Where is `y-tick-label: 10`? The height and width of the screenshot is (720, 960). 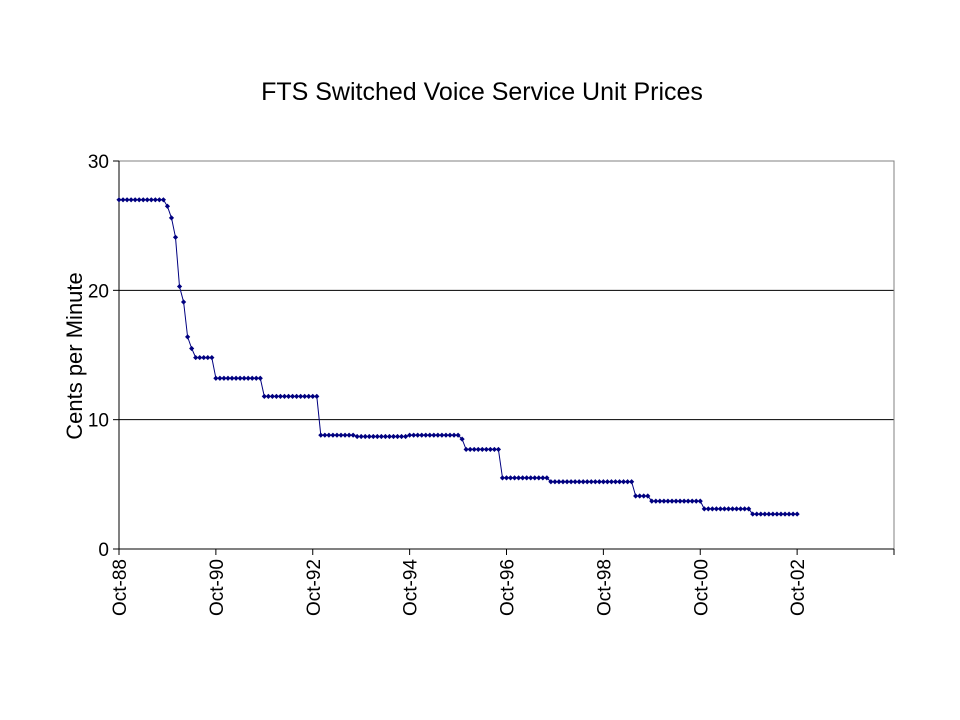 y-tick-label: 10 is located at coordinates (98, 421).